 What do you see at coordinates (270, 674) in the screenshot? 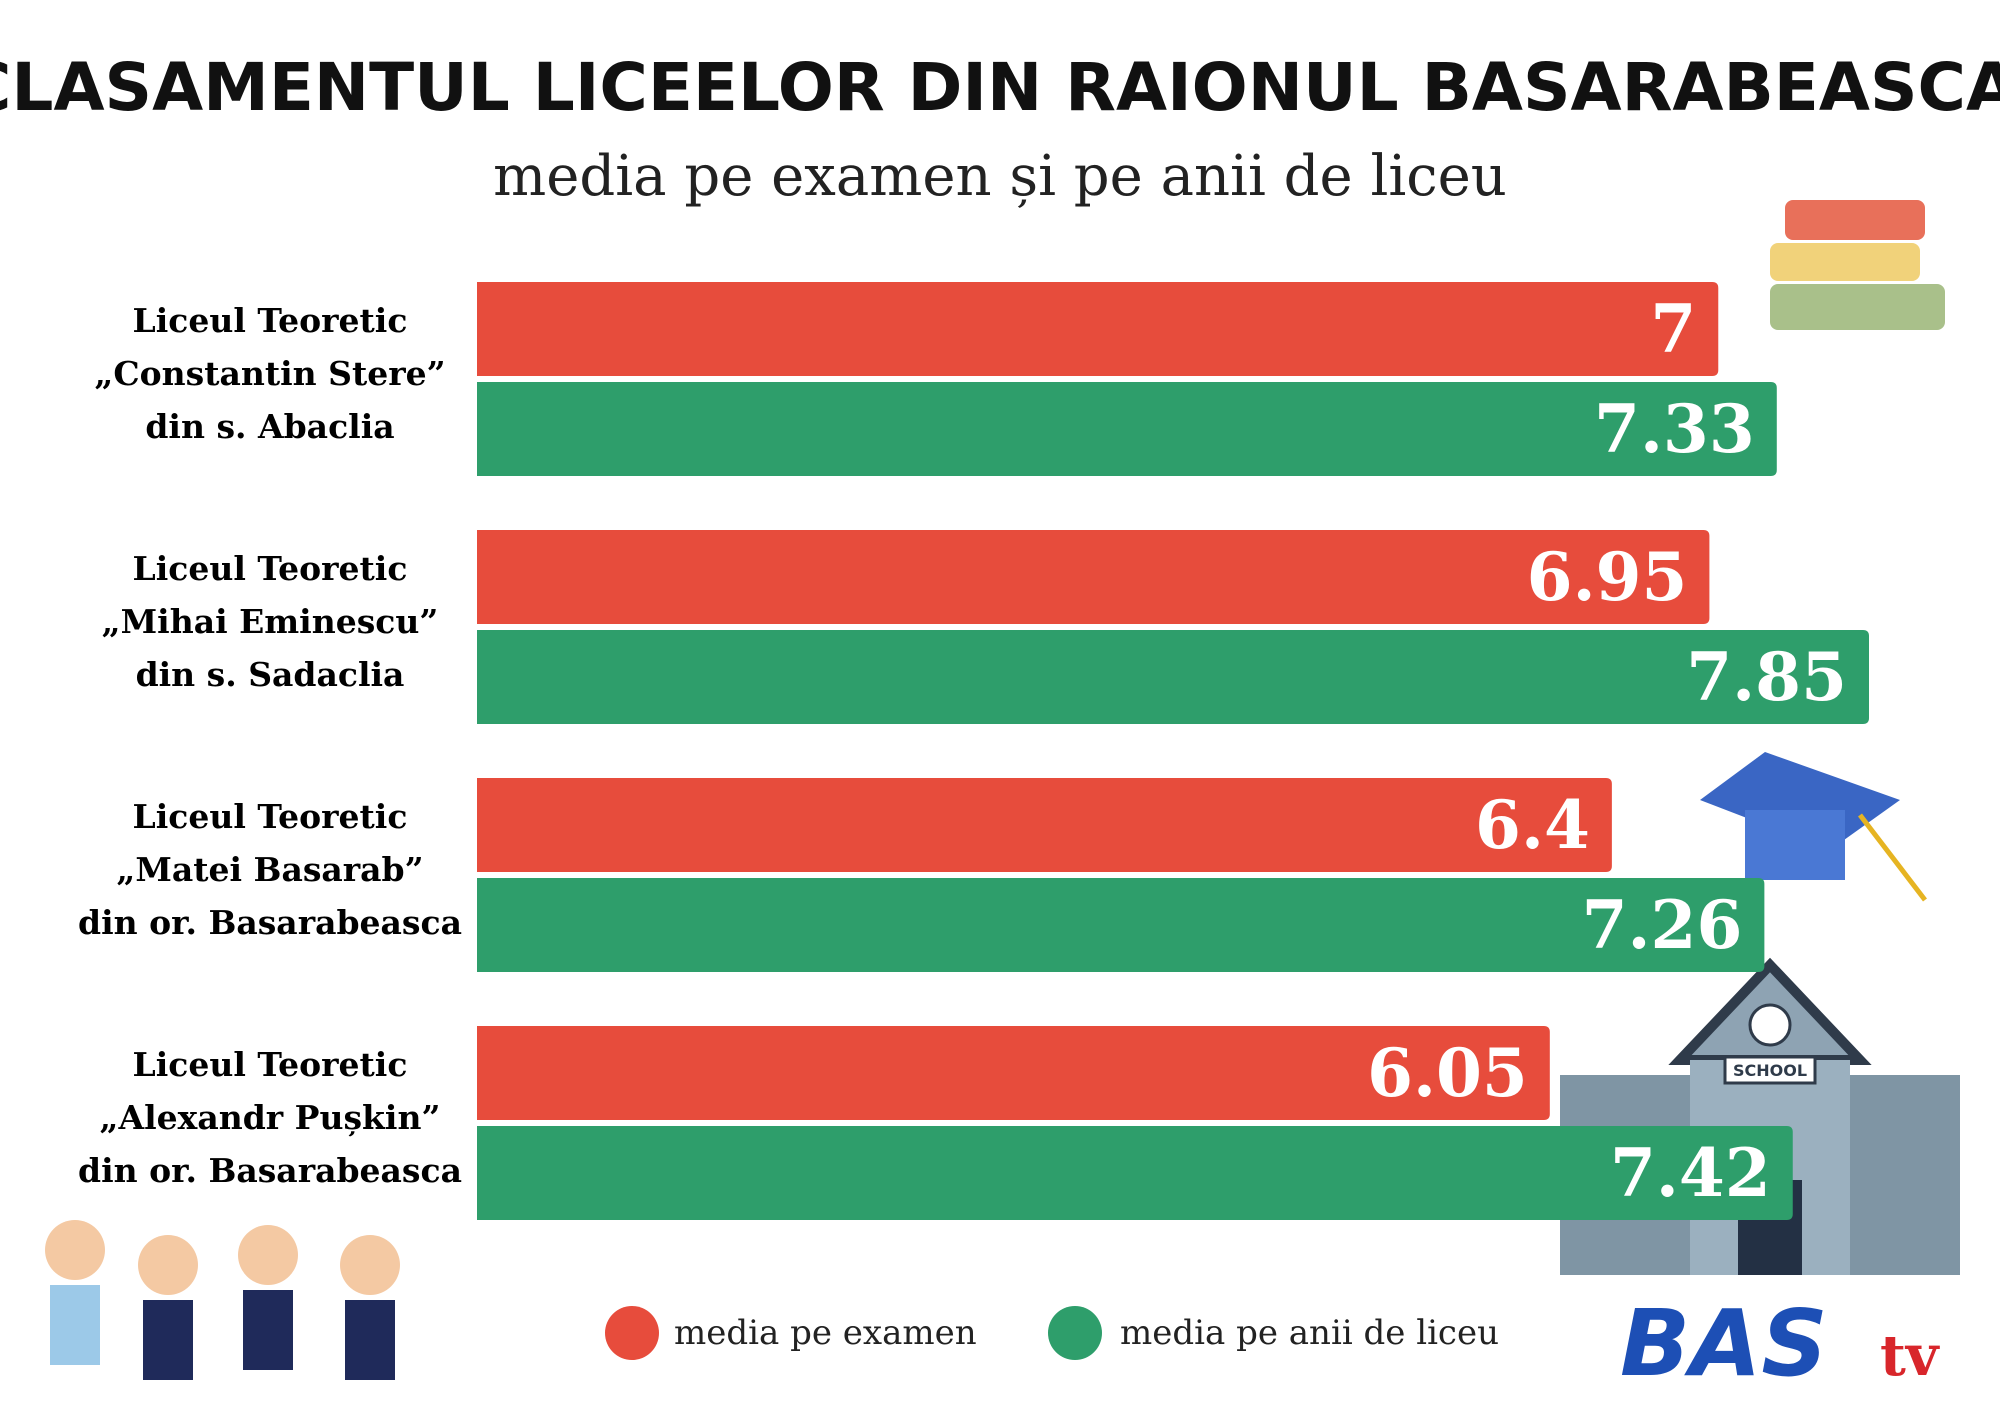
I see `category-label: din s. Sadaclia` at bounding box center [270, 674].